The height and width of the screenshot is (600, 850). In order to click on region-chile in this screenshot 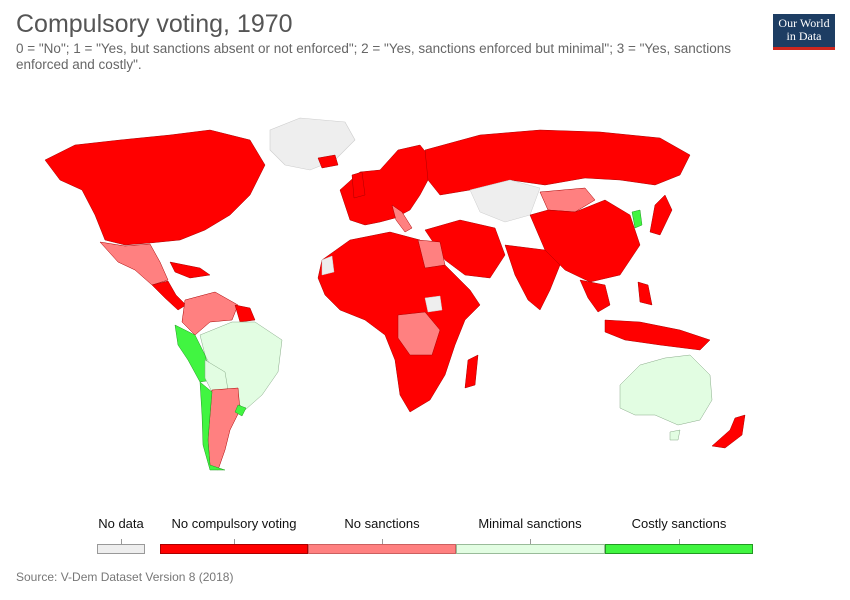, I will do `click(212, 426)`.